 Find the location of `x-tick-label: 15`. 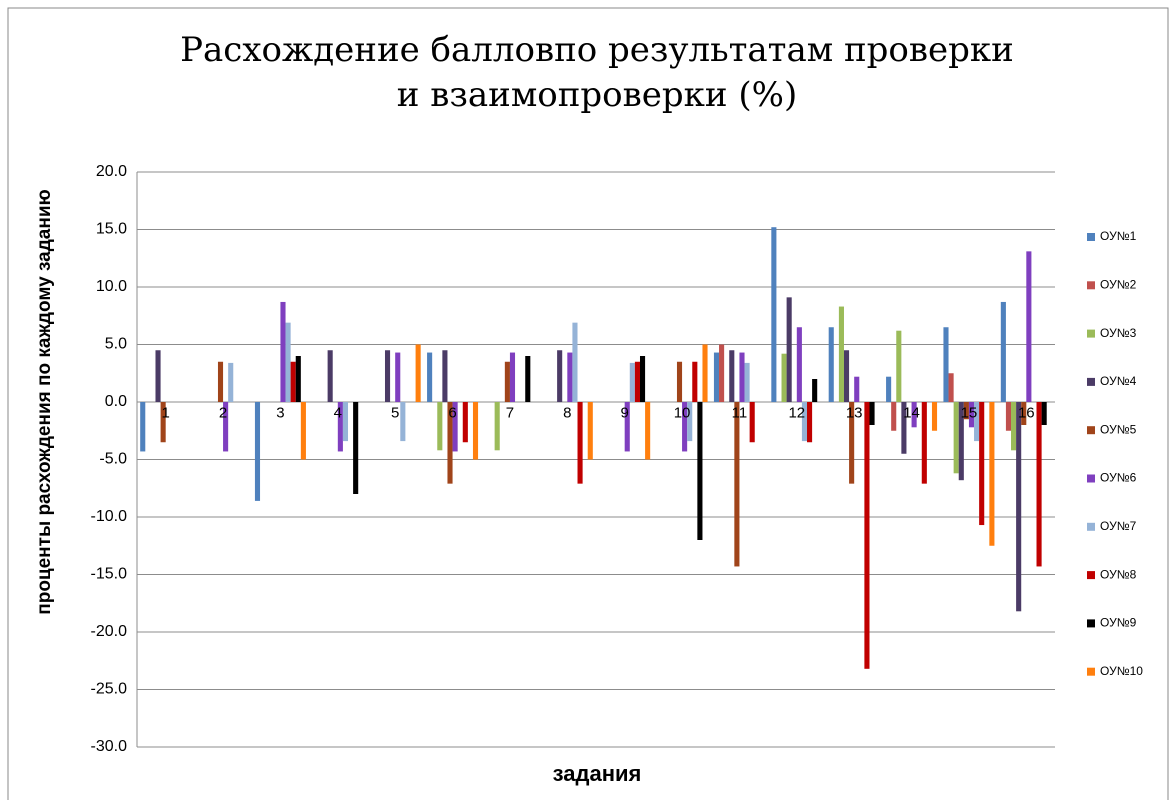

x-tick-label: 15 is located at coordinates (969, 412).